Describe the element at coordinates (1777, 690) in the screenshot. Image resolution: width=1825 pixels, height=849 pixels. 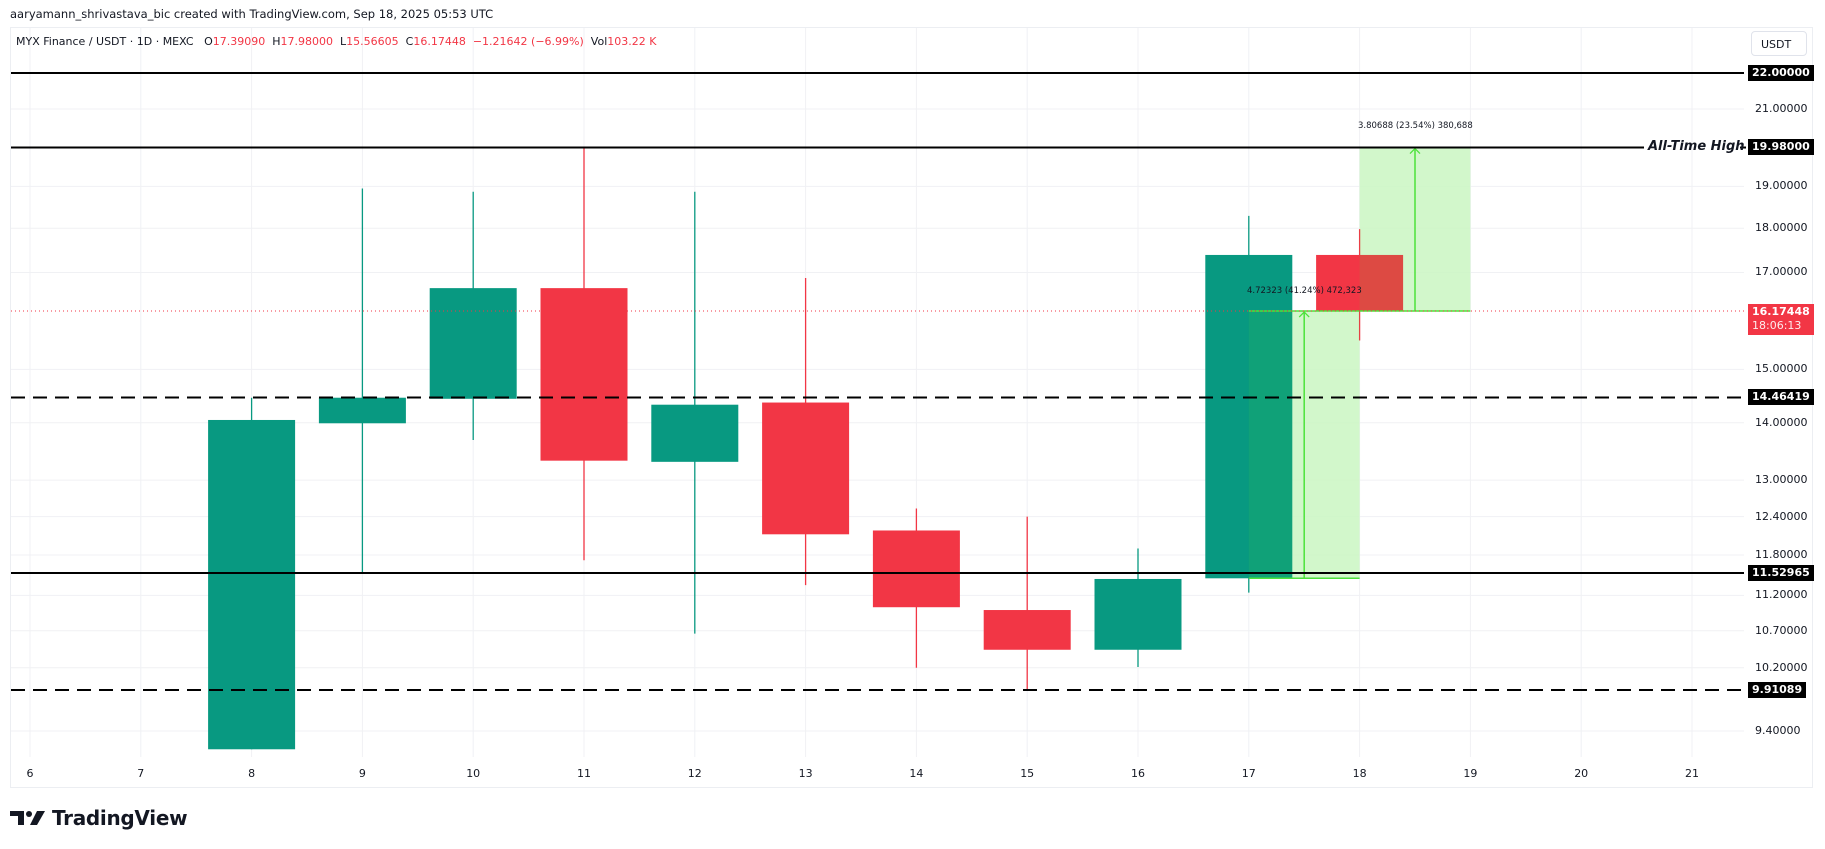
I see `price-tag-991: 9.91089` at that location.